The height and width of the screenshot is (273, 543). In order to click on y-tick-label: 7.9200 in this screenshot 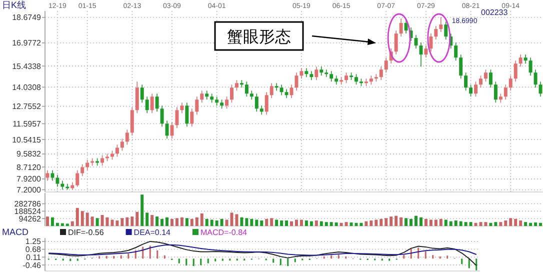, I will do `click(29, 179)`.